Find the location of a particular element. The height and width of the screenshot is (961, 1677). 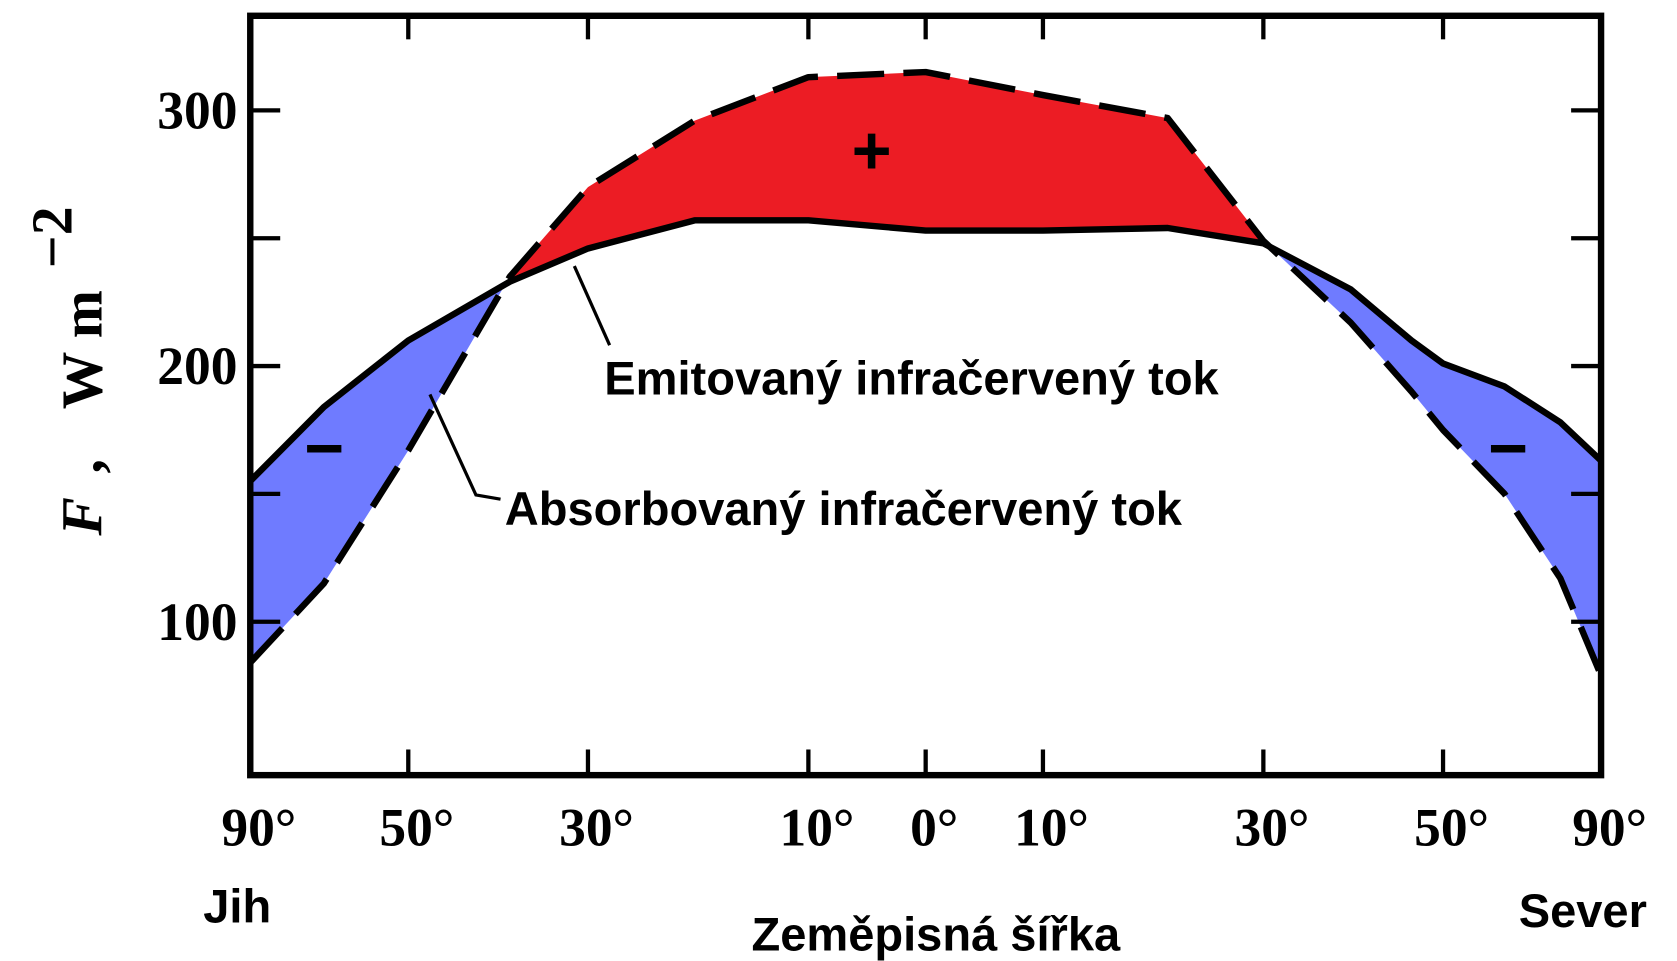

surplus-sign: + is located at coordinates (872, 150).